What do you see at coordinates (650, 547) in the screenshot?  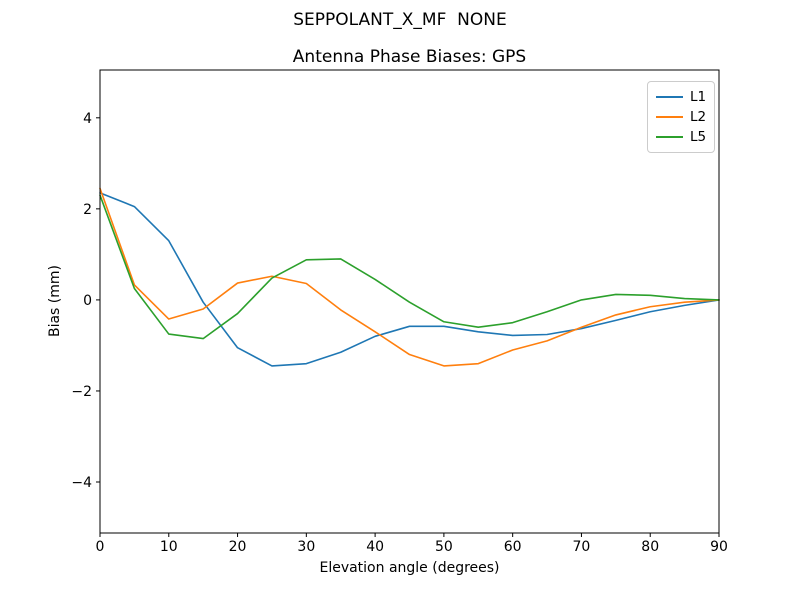 I see `x-tick-label: 80` at bounding box center [650, 547].